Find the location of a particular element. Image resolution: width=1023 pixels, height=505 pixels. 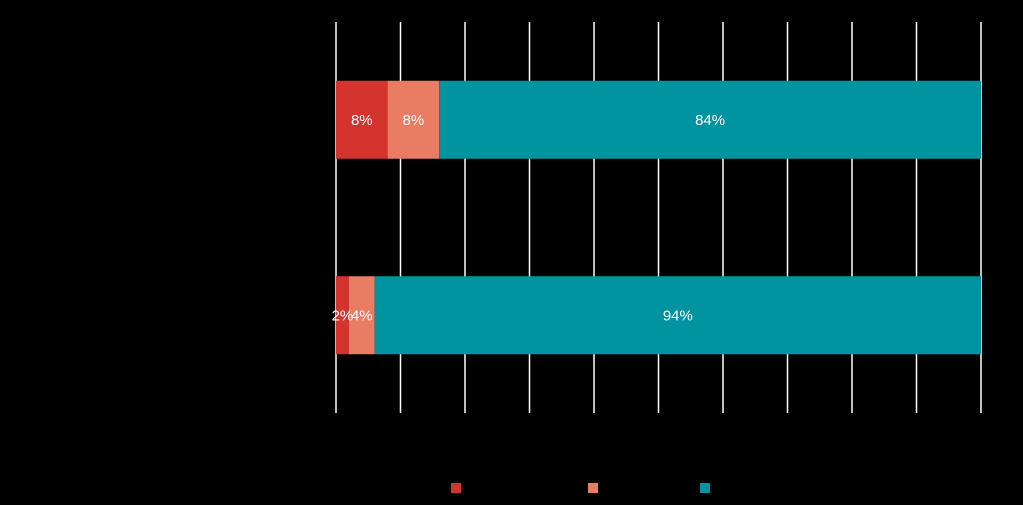

data-label: 2% is located at coordinates (343, 315).